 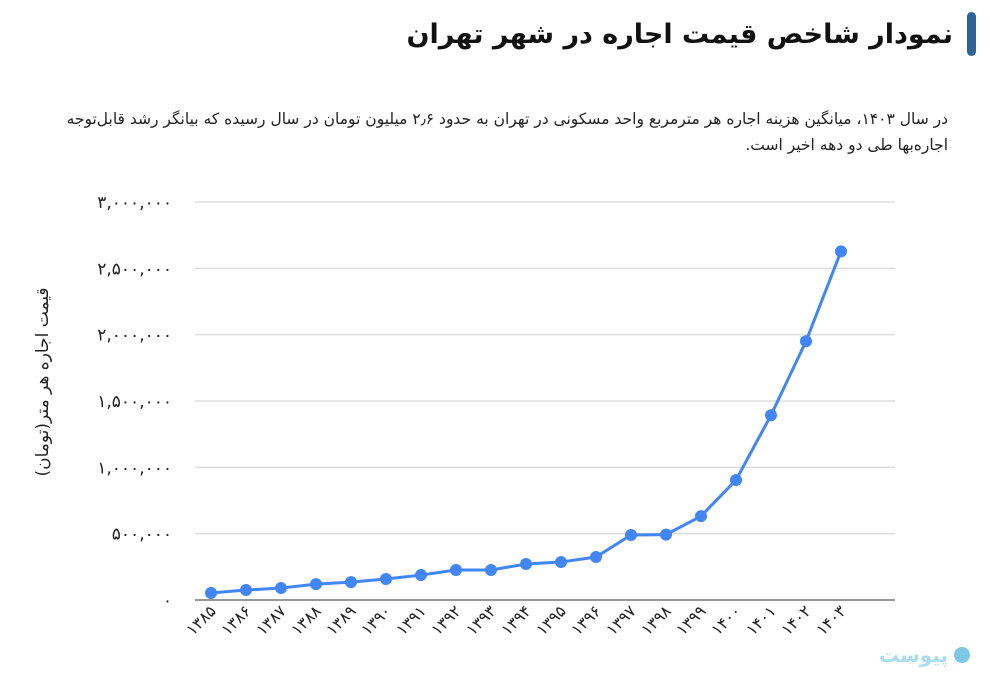 I want to click on y-tick-label: ۳,۰۰۰,۰۰۰, so click(x=134, y=203).